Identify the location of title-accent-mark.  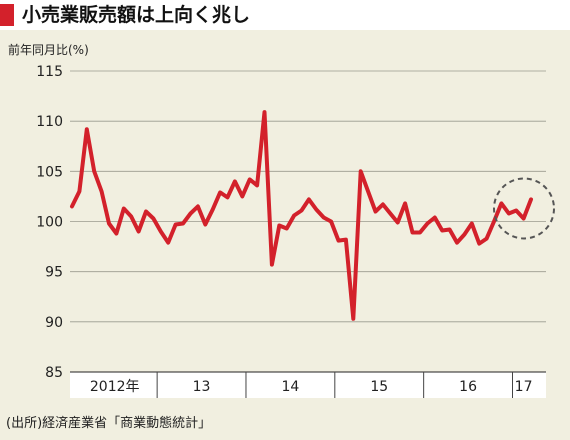
(7, 15).